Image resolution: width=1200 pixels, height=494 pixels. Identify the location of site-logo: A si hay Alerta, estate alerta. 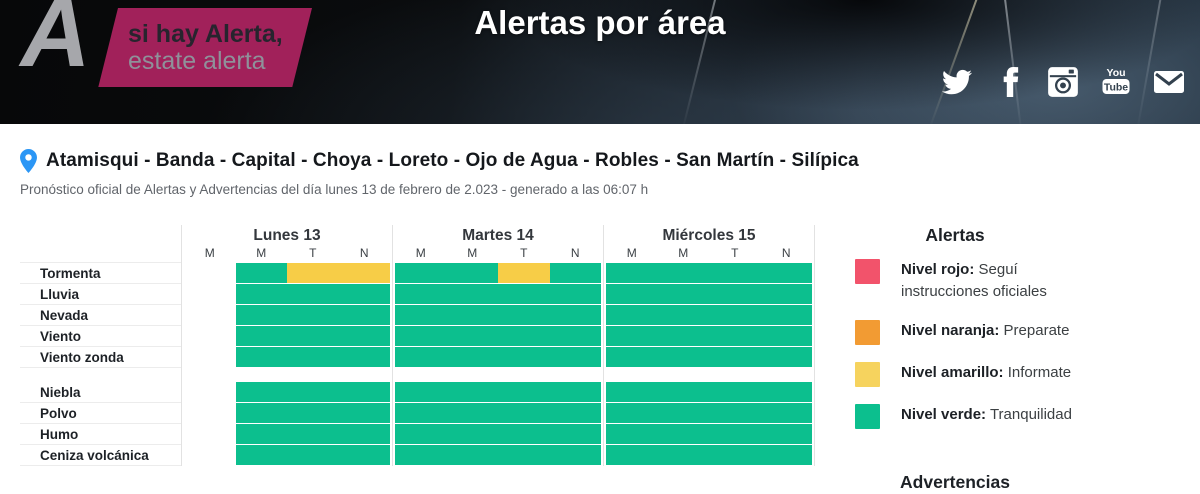
(165, 50).